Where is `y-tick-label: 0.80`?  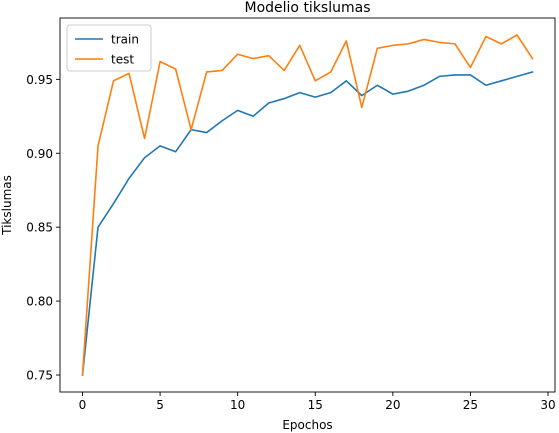 y-tick-label: 0.80 is located at coordinates (39, 302).